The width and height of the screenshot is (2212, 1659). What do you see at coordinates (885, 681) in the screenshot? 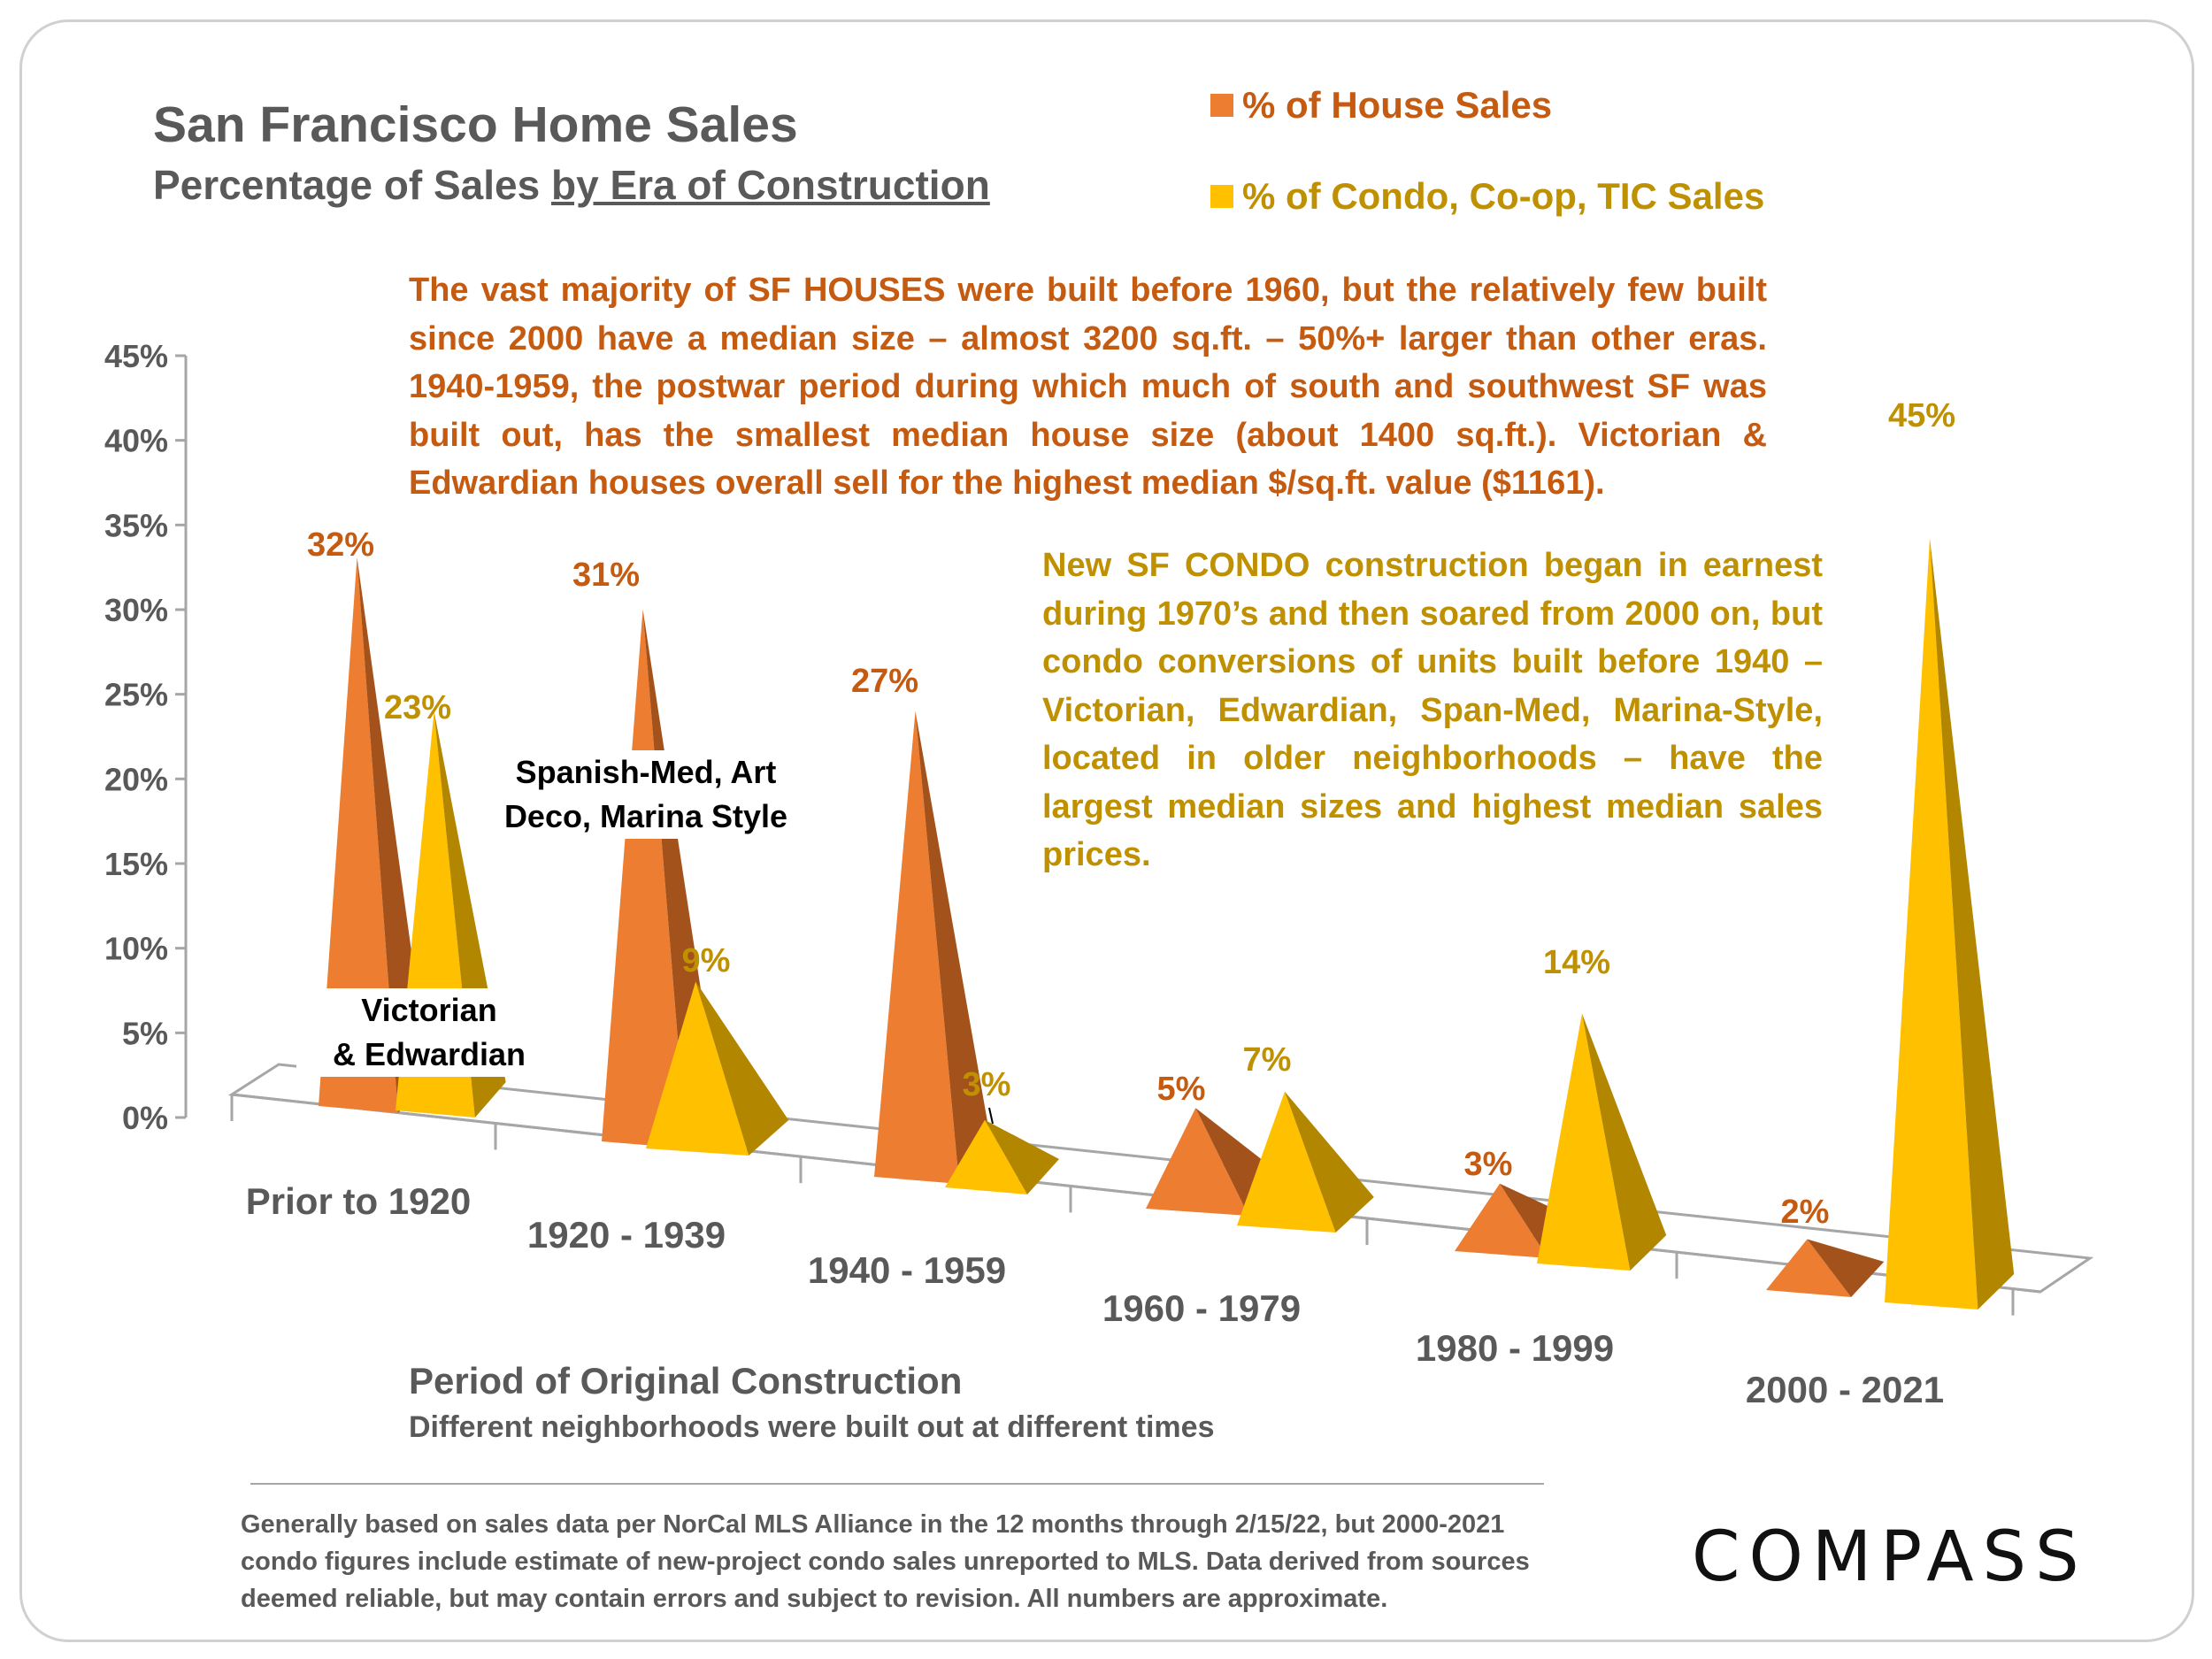
I see `house-data-label: 27%` at bounding box center [885, 681].